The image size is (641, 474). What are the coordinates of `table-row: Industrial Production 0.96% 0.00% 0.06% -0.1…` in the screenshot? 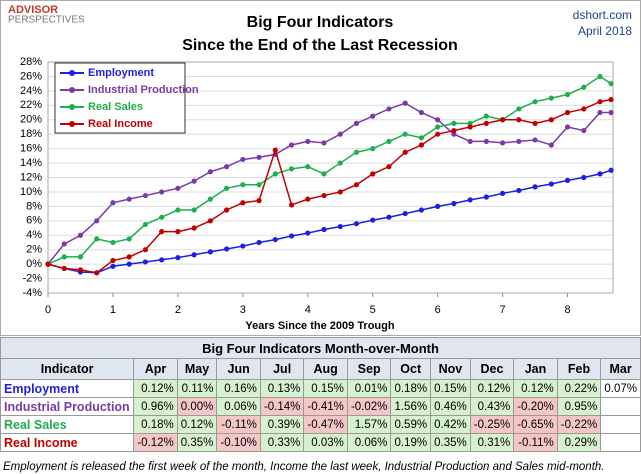 It's located at (320, 406).